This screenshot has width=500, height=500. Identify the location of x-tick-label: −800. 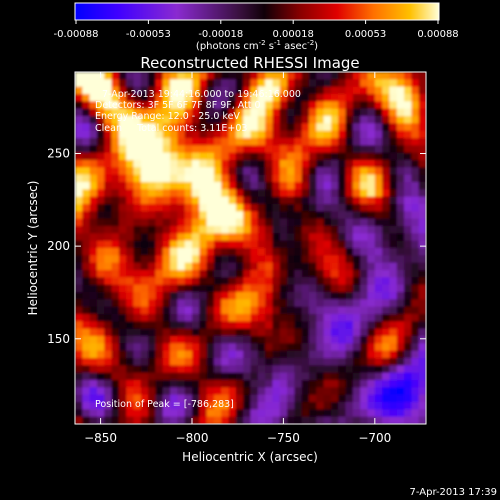
(192, 438).